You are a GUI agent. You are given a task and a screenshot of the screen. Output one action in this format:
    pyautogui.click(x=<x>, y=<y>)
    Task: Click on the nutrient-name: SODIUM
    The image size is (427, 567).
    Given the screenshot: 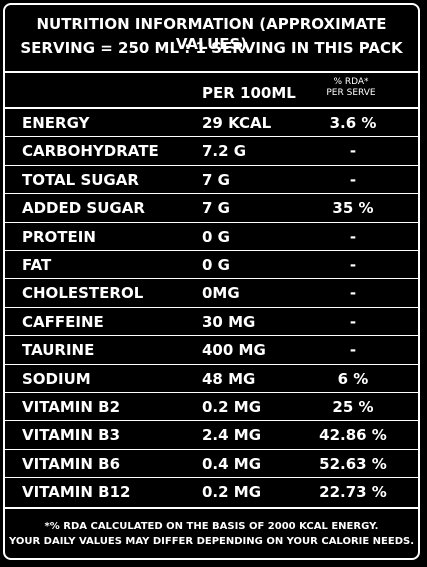 What is the action you would take?
    pyautogui.click(x=56, y=378)
    